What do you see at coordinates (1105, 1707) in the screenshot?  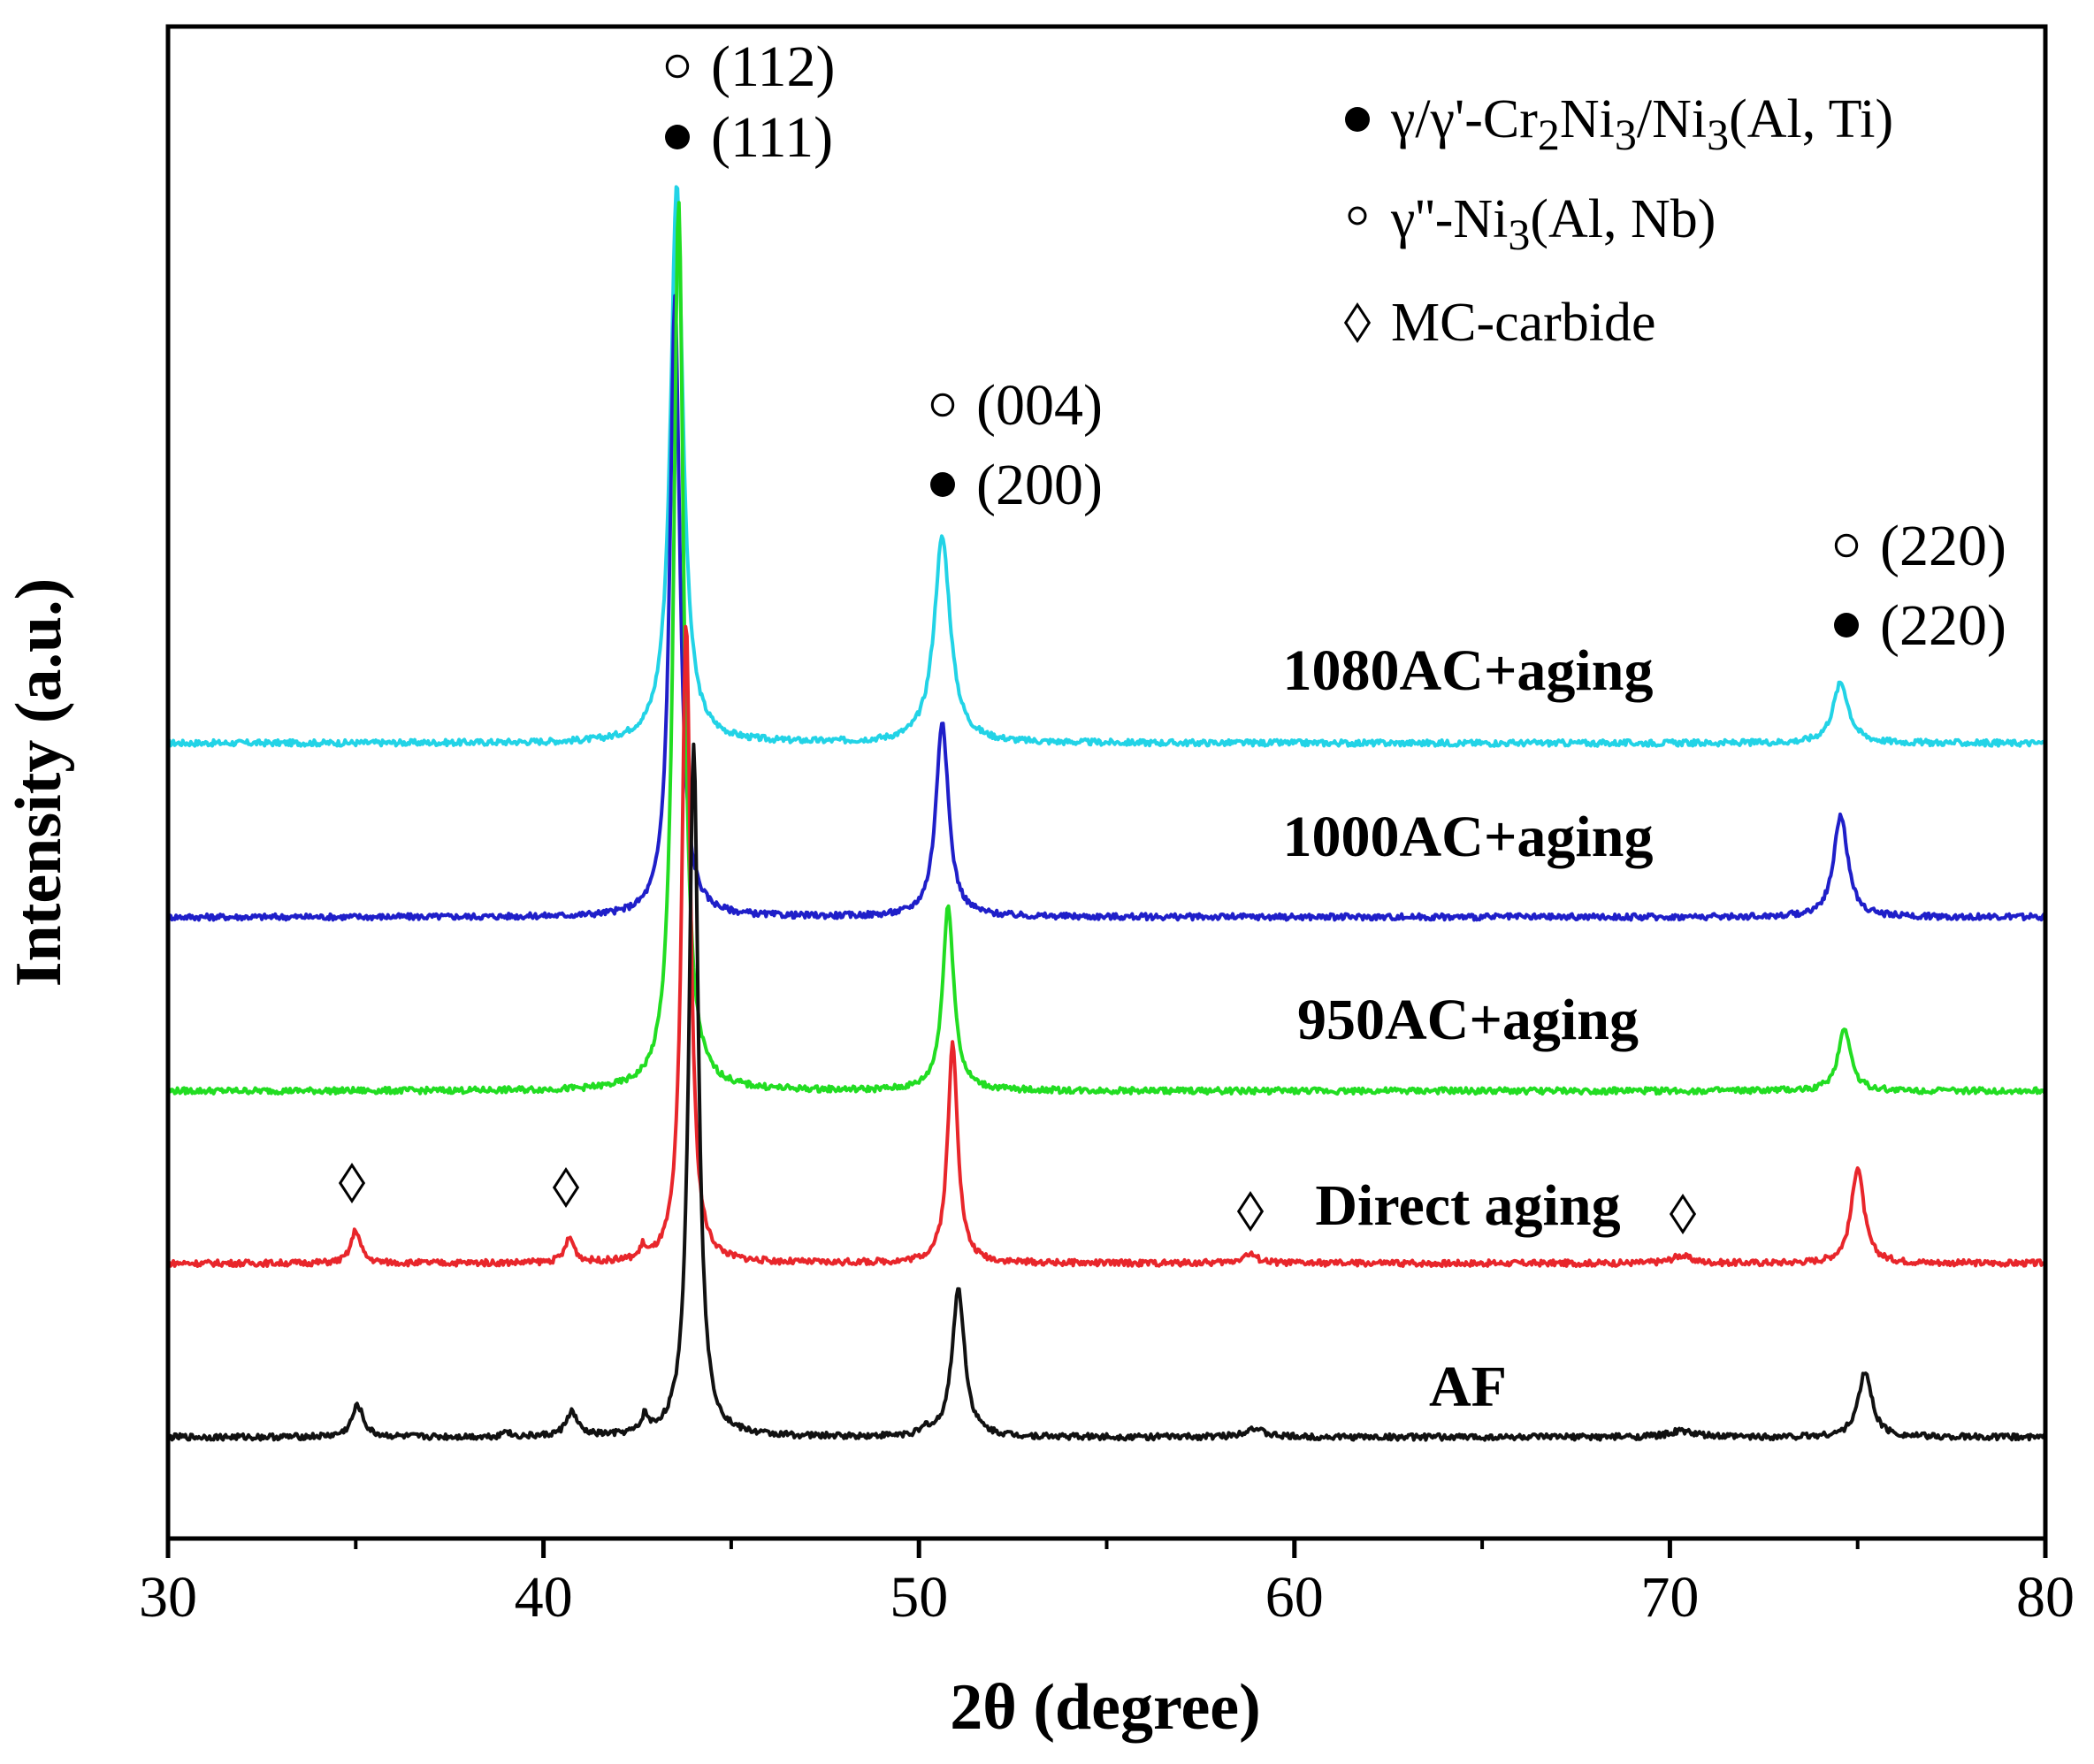 I see `x-axis-title: 2θ (degree)` at bounding box center [1105, 1707].